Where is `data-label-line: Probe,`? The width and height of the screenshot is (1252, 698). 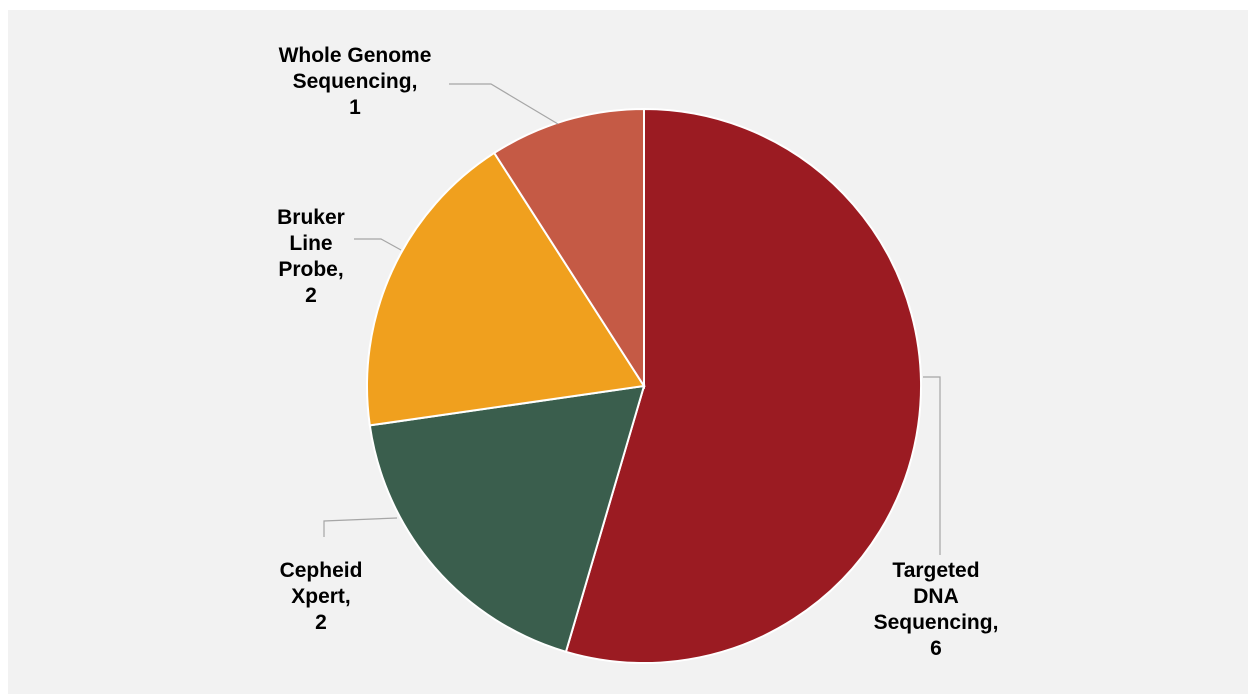
data-label-line: Probe, is located at coordinates (310, 269).